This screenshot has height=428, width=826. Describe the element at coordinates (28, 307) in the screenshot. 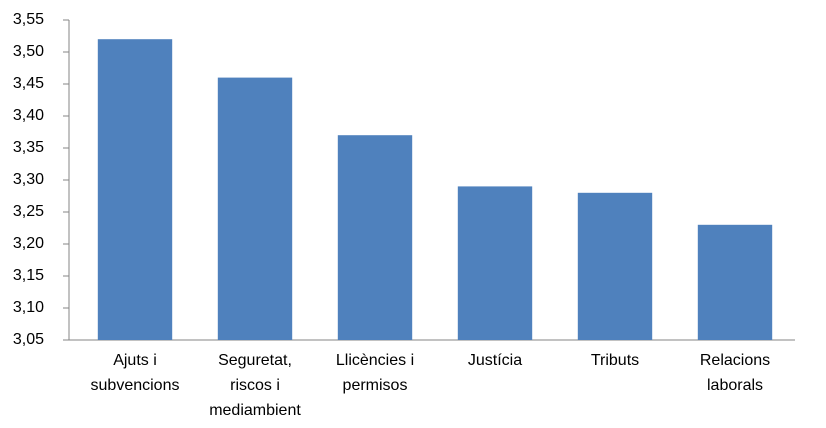

I see `y-tick-label: 3,10` at that location.